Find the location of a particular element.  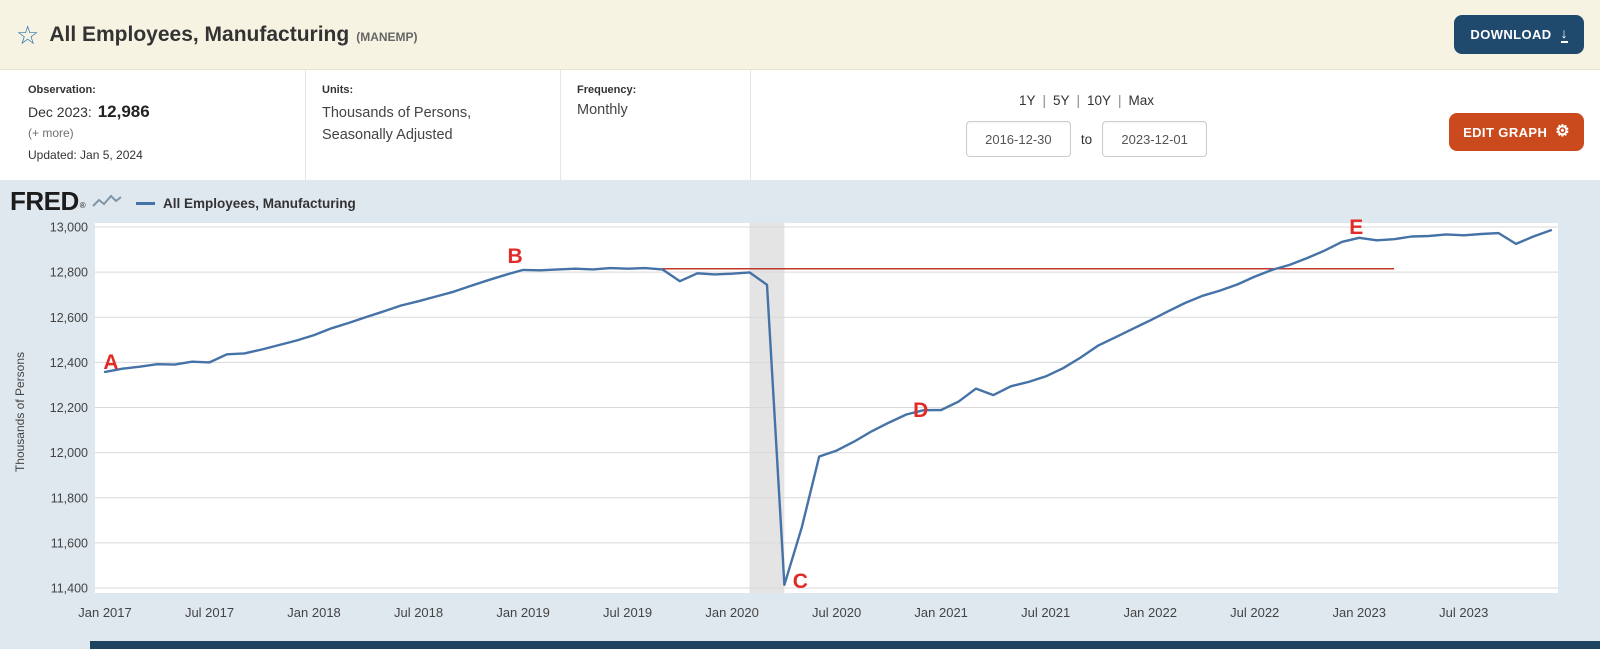

y-tick-label: 12,000 is located at coordinates (69, 453).